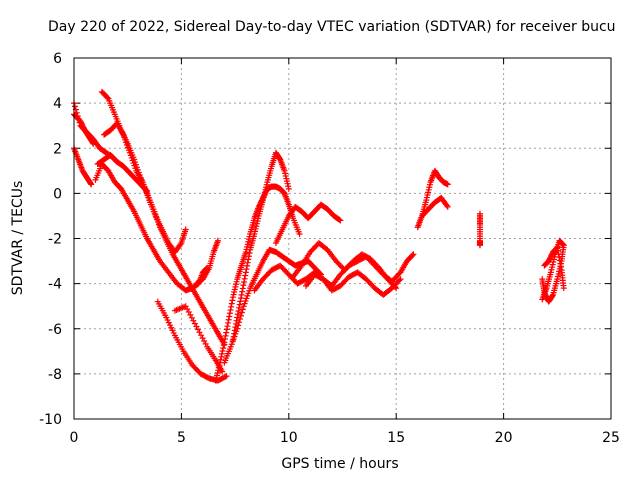  Describe the element at coordinates (55, 330) in the screenshot. I see `y-tick-label: -6` at that location.